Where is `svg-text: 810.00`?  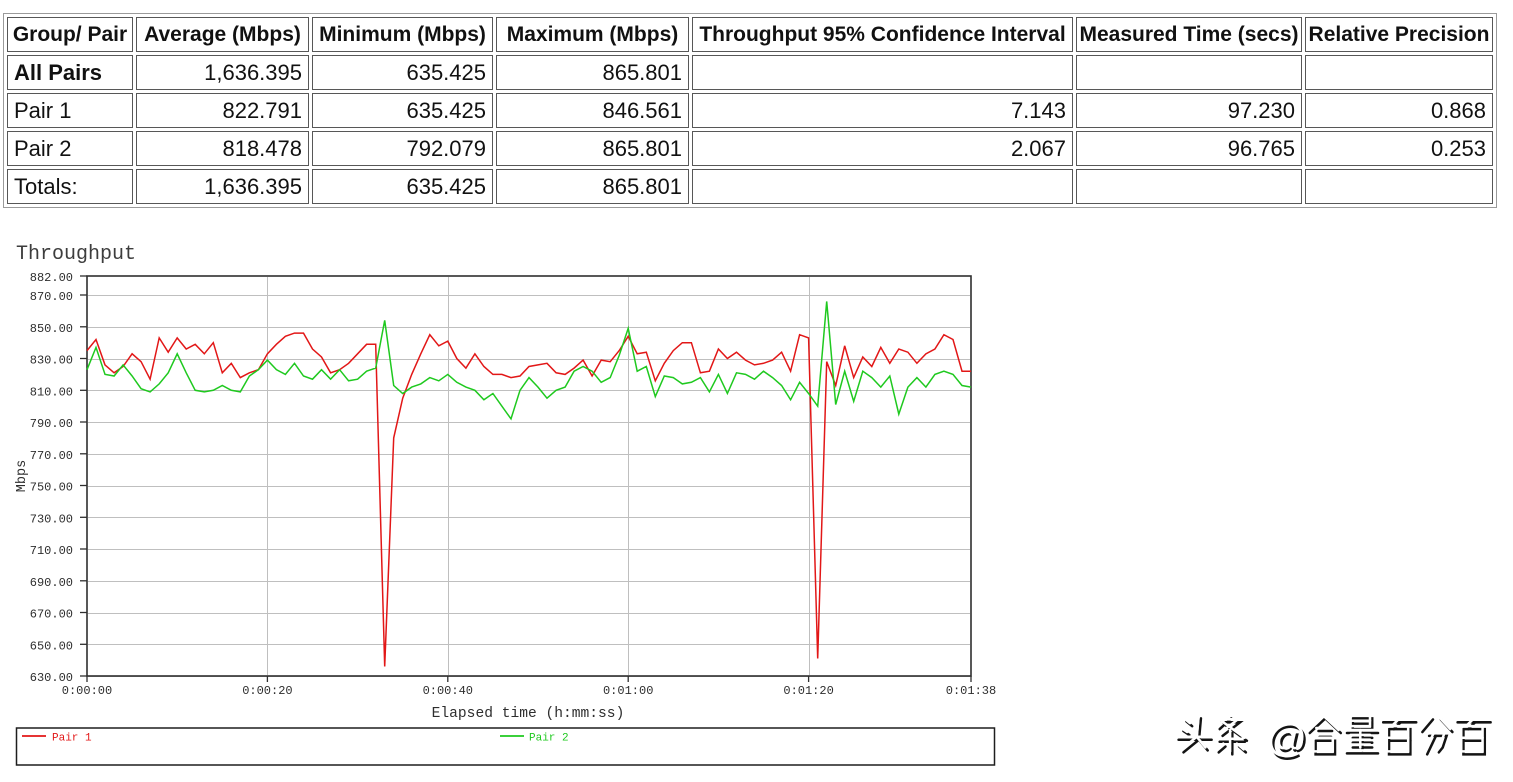 svg-text: 810.00 is located at coordinates (51, 392).